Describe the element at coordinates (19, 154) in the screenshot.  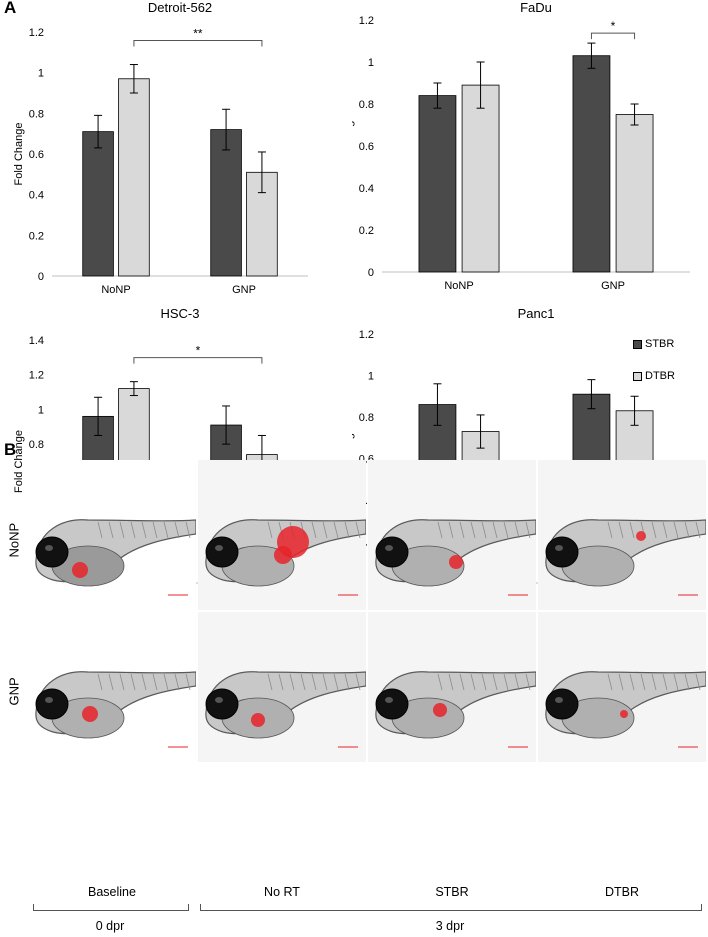
I see `detroit-562-y-axis-label: Fold Change` at that location.